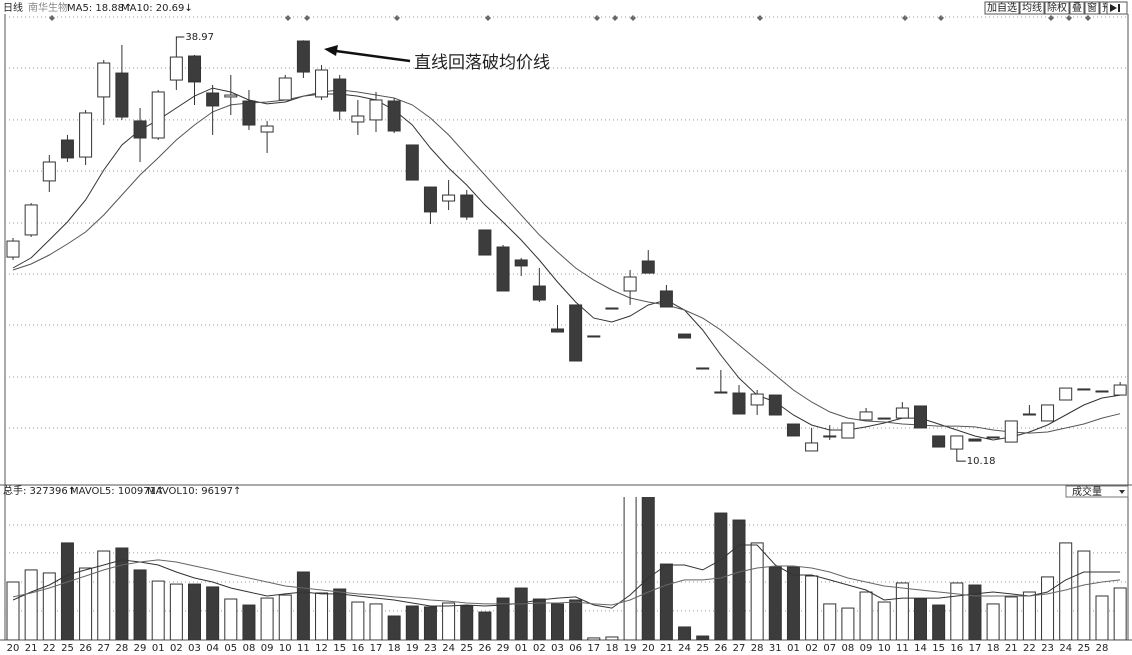  I want to click on toolbar-label: 均线, so click(1032, 7).